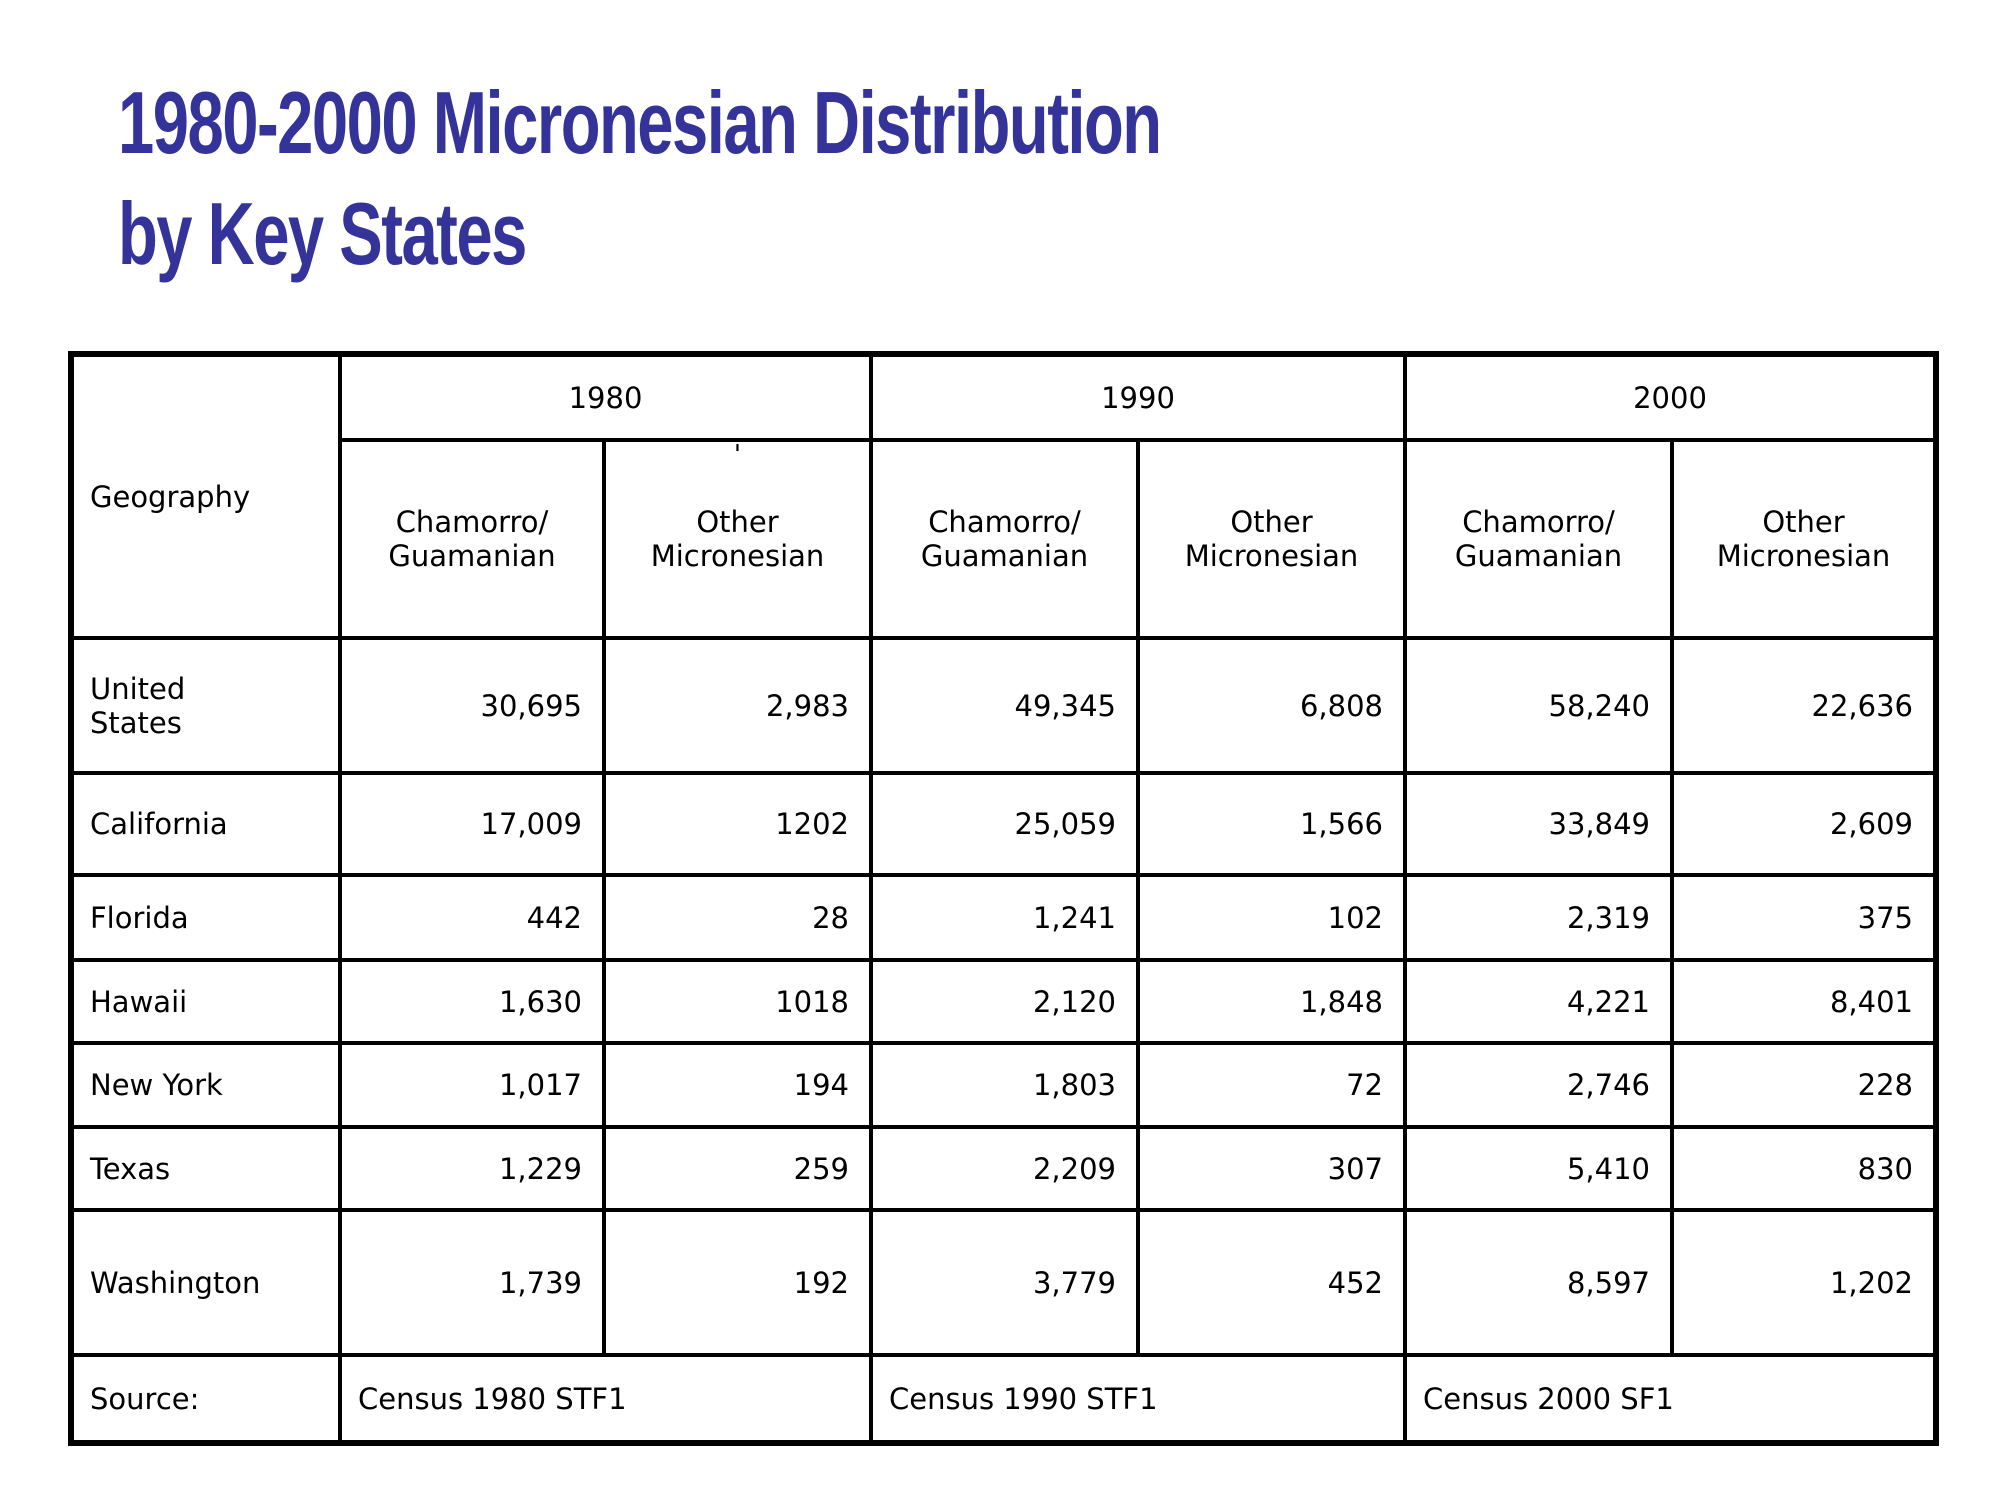 This screenshot has height=1500, width=2000. I want to click on subheader-1980-chamorro: Chamorro/ Guamanian, so click(472, 539).